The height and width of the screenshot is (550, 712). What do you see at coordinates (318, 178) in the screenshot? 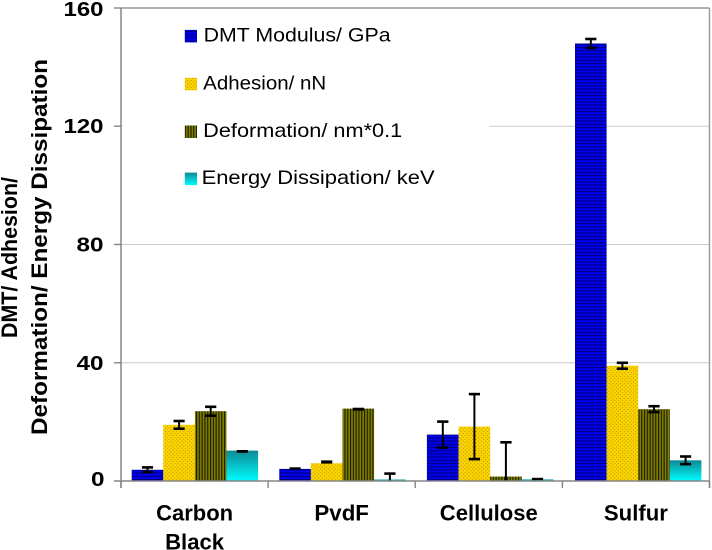
I see `svg-text: Energy Dissipation/ keV` at bounding box center [318, 178].